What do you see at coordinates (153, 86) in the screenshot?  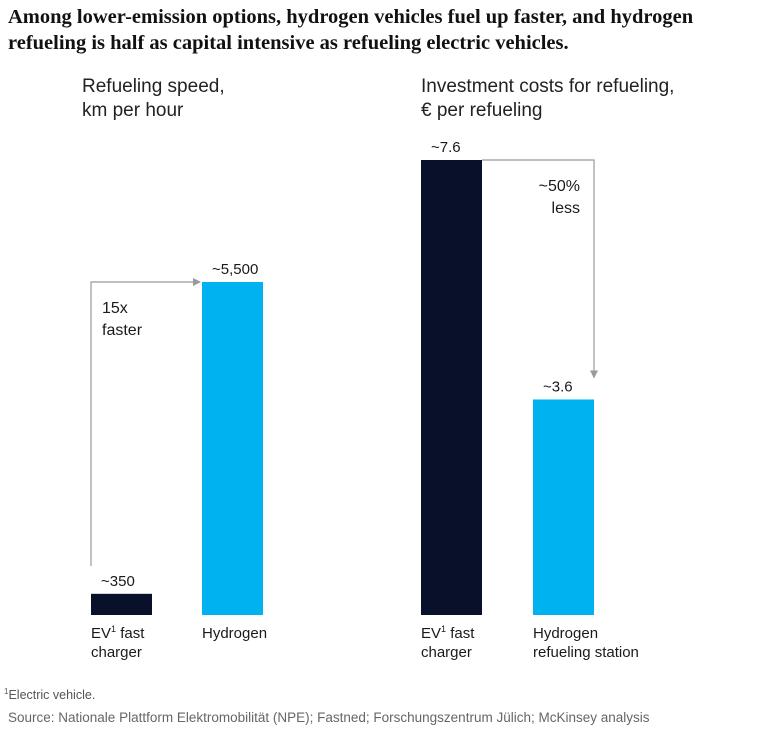 I see `speed-title-line-1: Refueling speed,` at bounding box center [153, 86].